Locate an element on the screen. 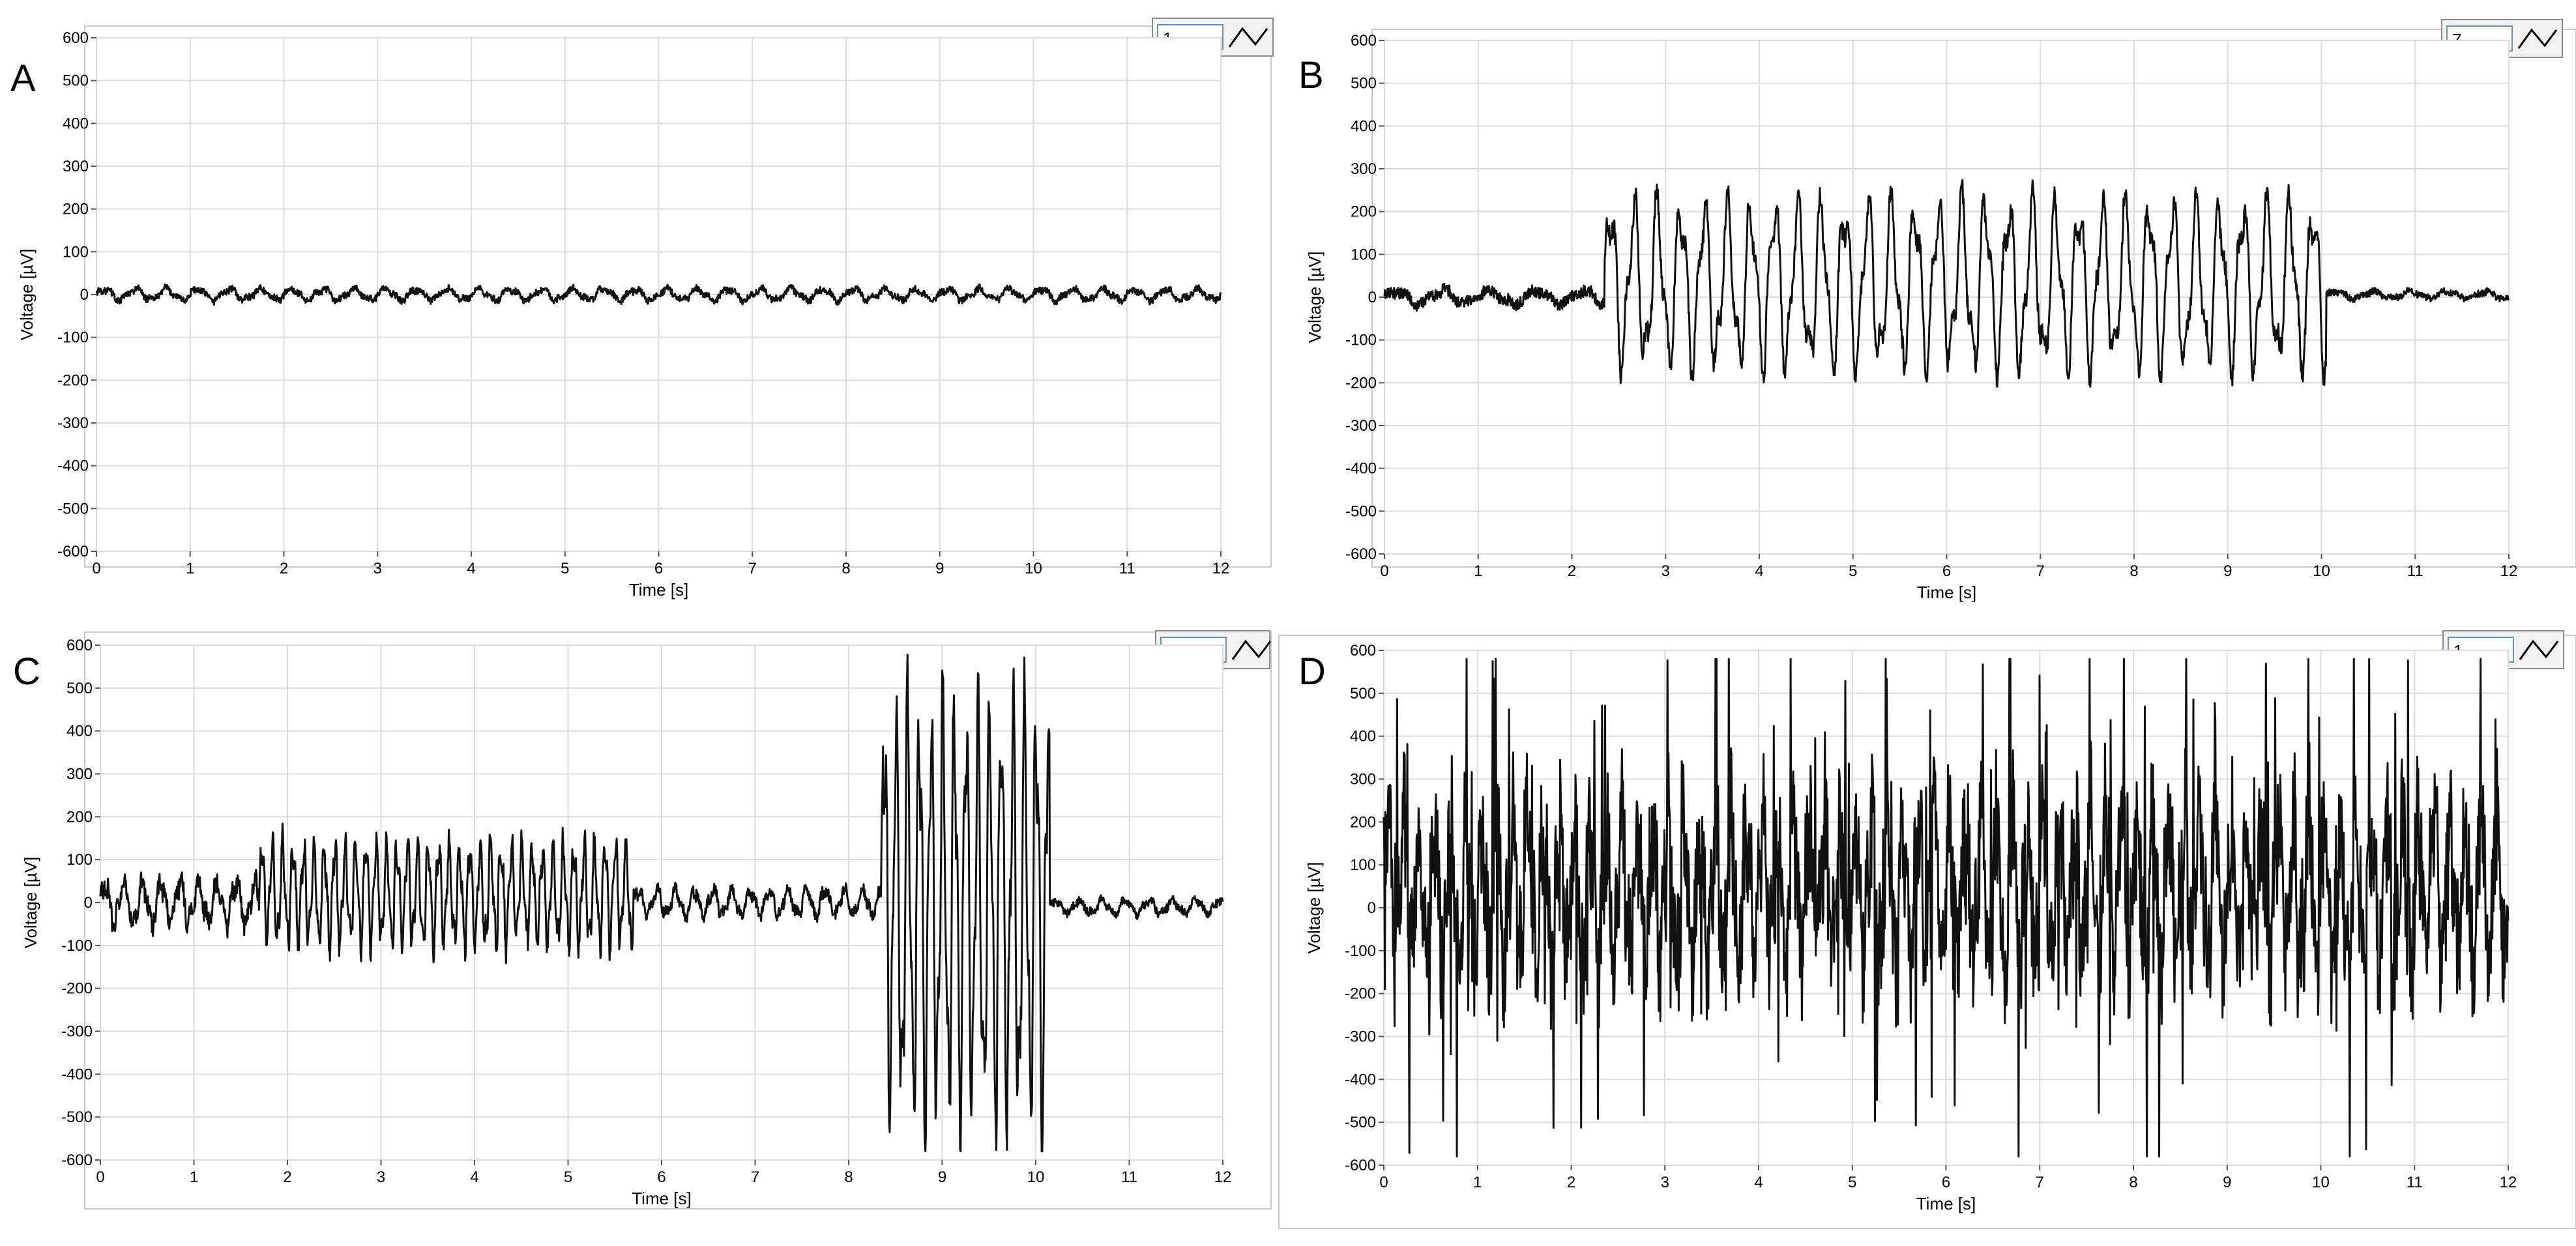 This screenshot has height=1246, width=2576. panel-label: C is located at coordinates (26, 671).